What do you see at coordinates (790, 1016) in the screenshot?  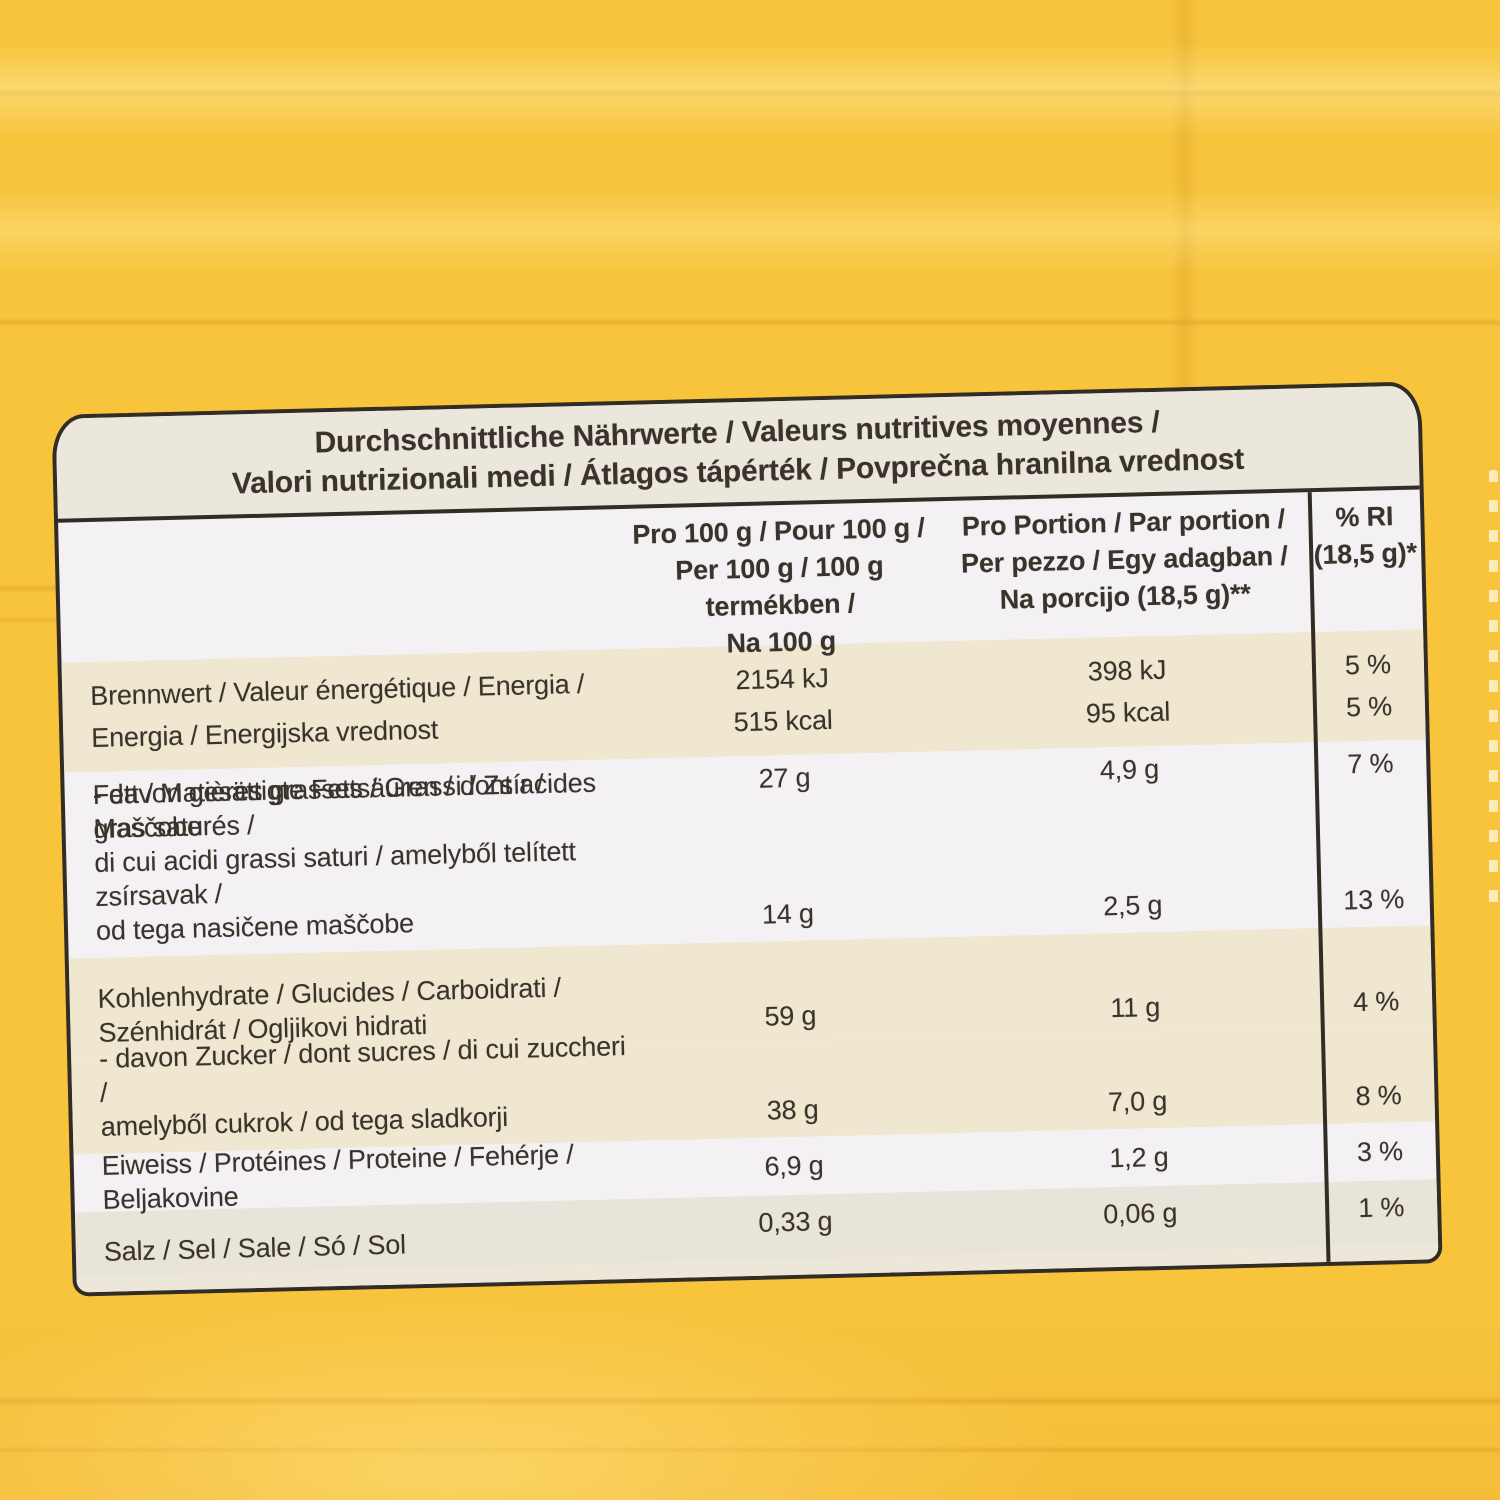 I see `row-carbohydrates-per100: 59 g` at bounding box center [790, 1016].